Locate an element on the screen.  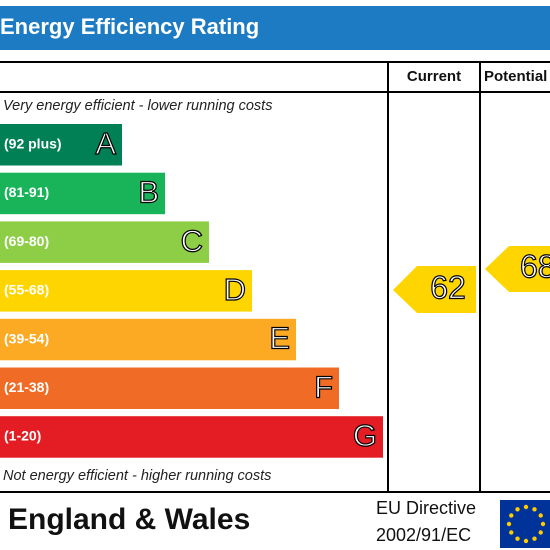
band-range: (39-54) is located at coordinates (26, 338).